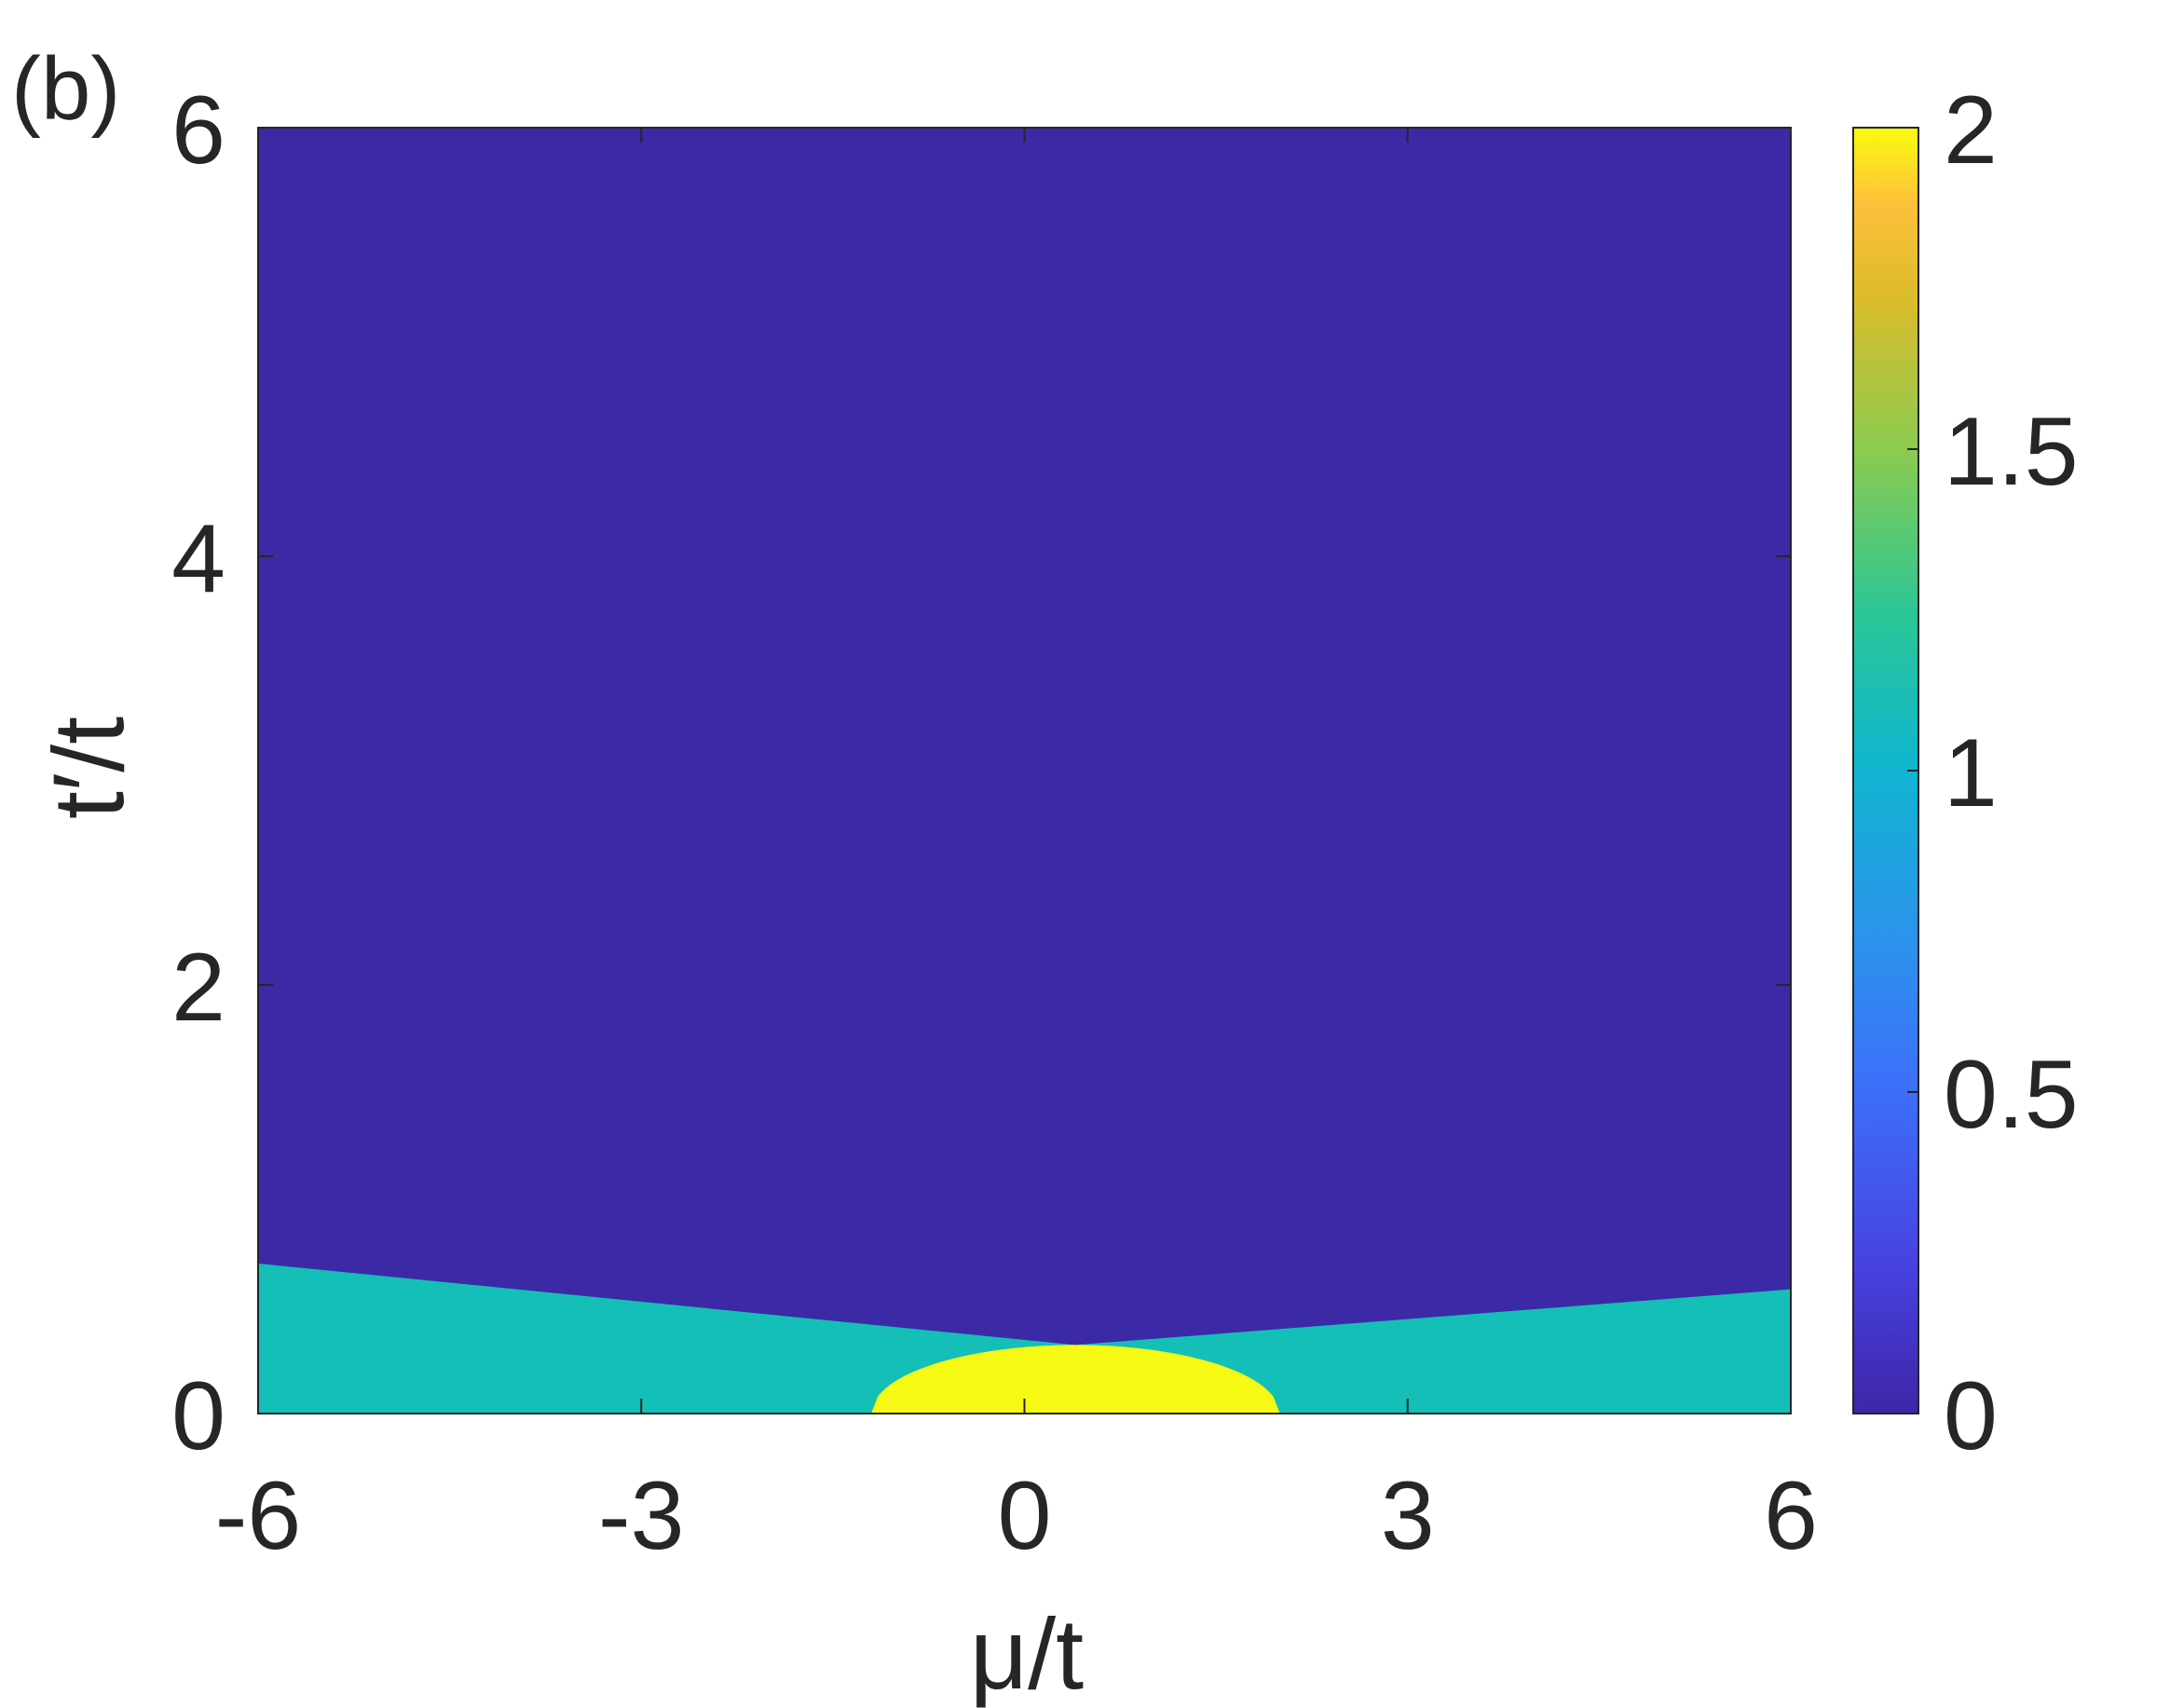 The image size is (2170, 1708). I want to click on colorbar-tick-label: 1, so click(1971, 773).